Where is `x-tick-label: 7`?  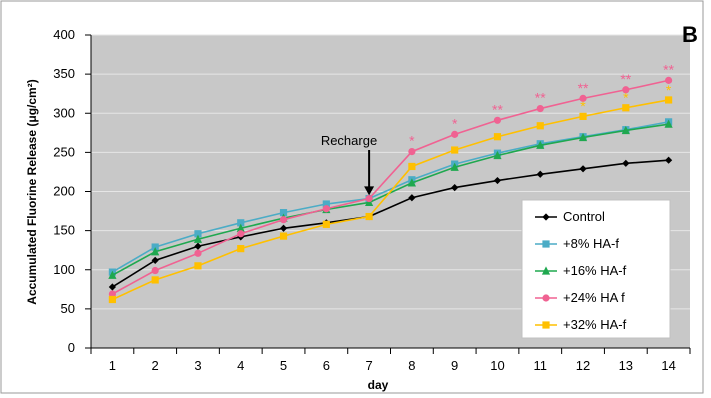
x-tick-label: 7 is located at coordinates (368, 365).